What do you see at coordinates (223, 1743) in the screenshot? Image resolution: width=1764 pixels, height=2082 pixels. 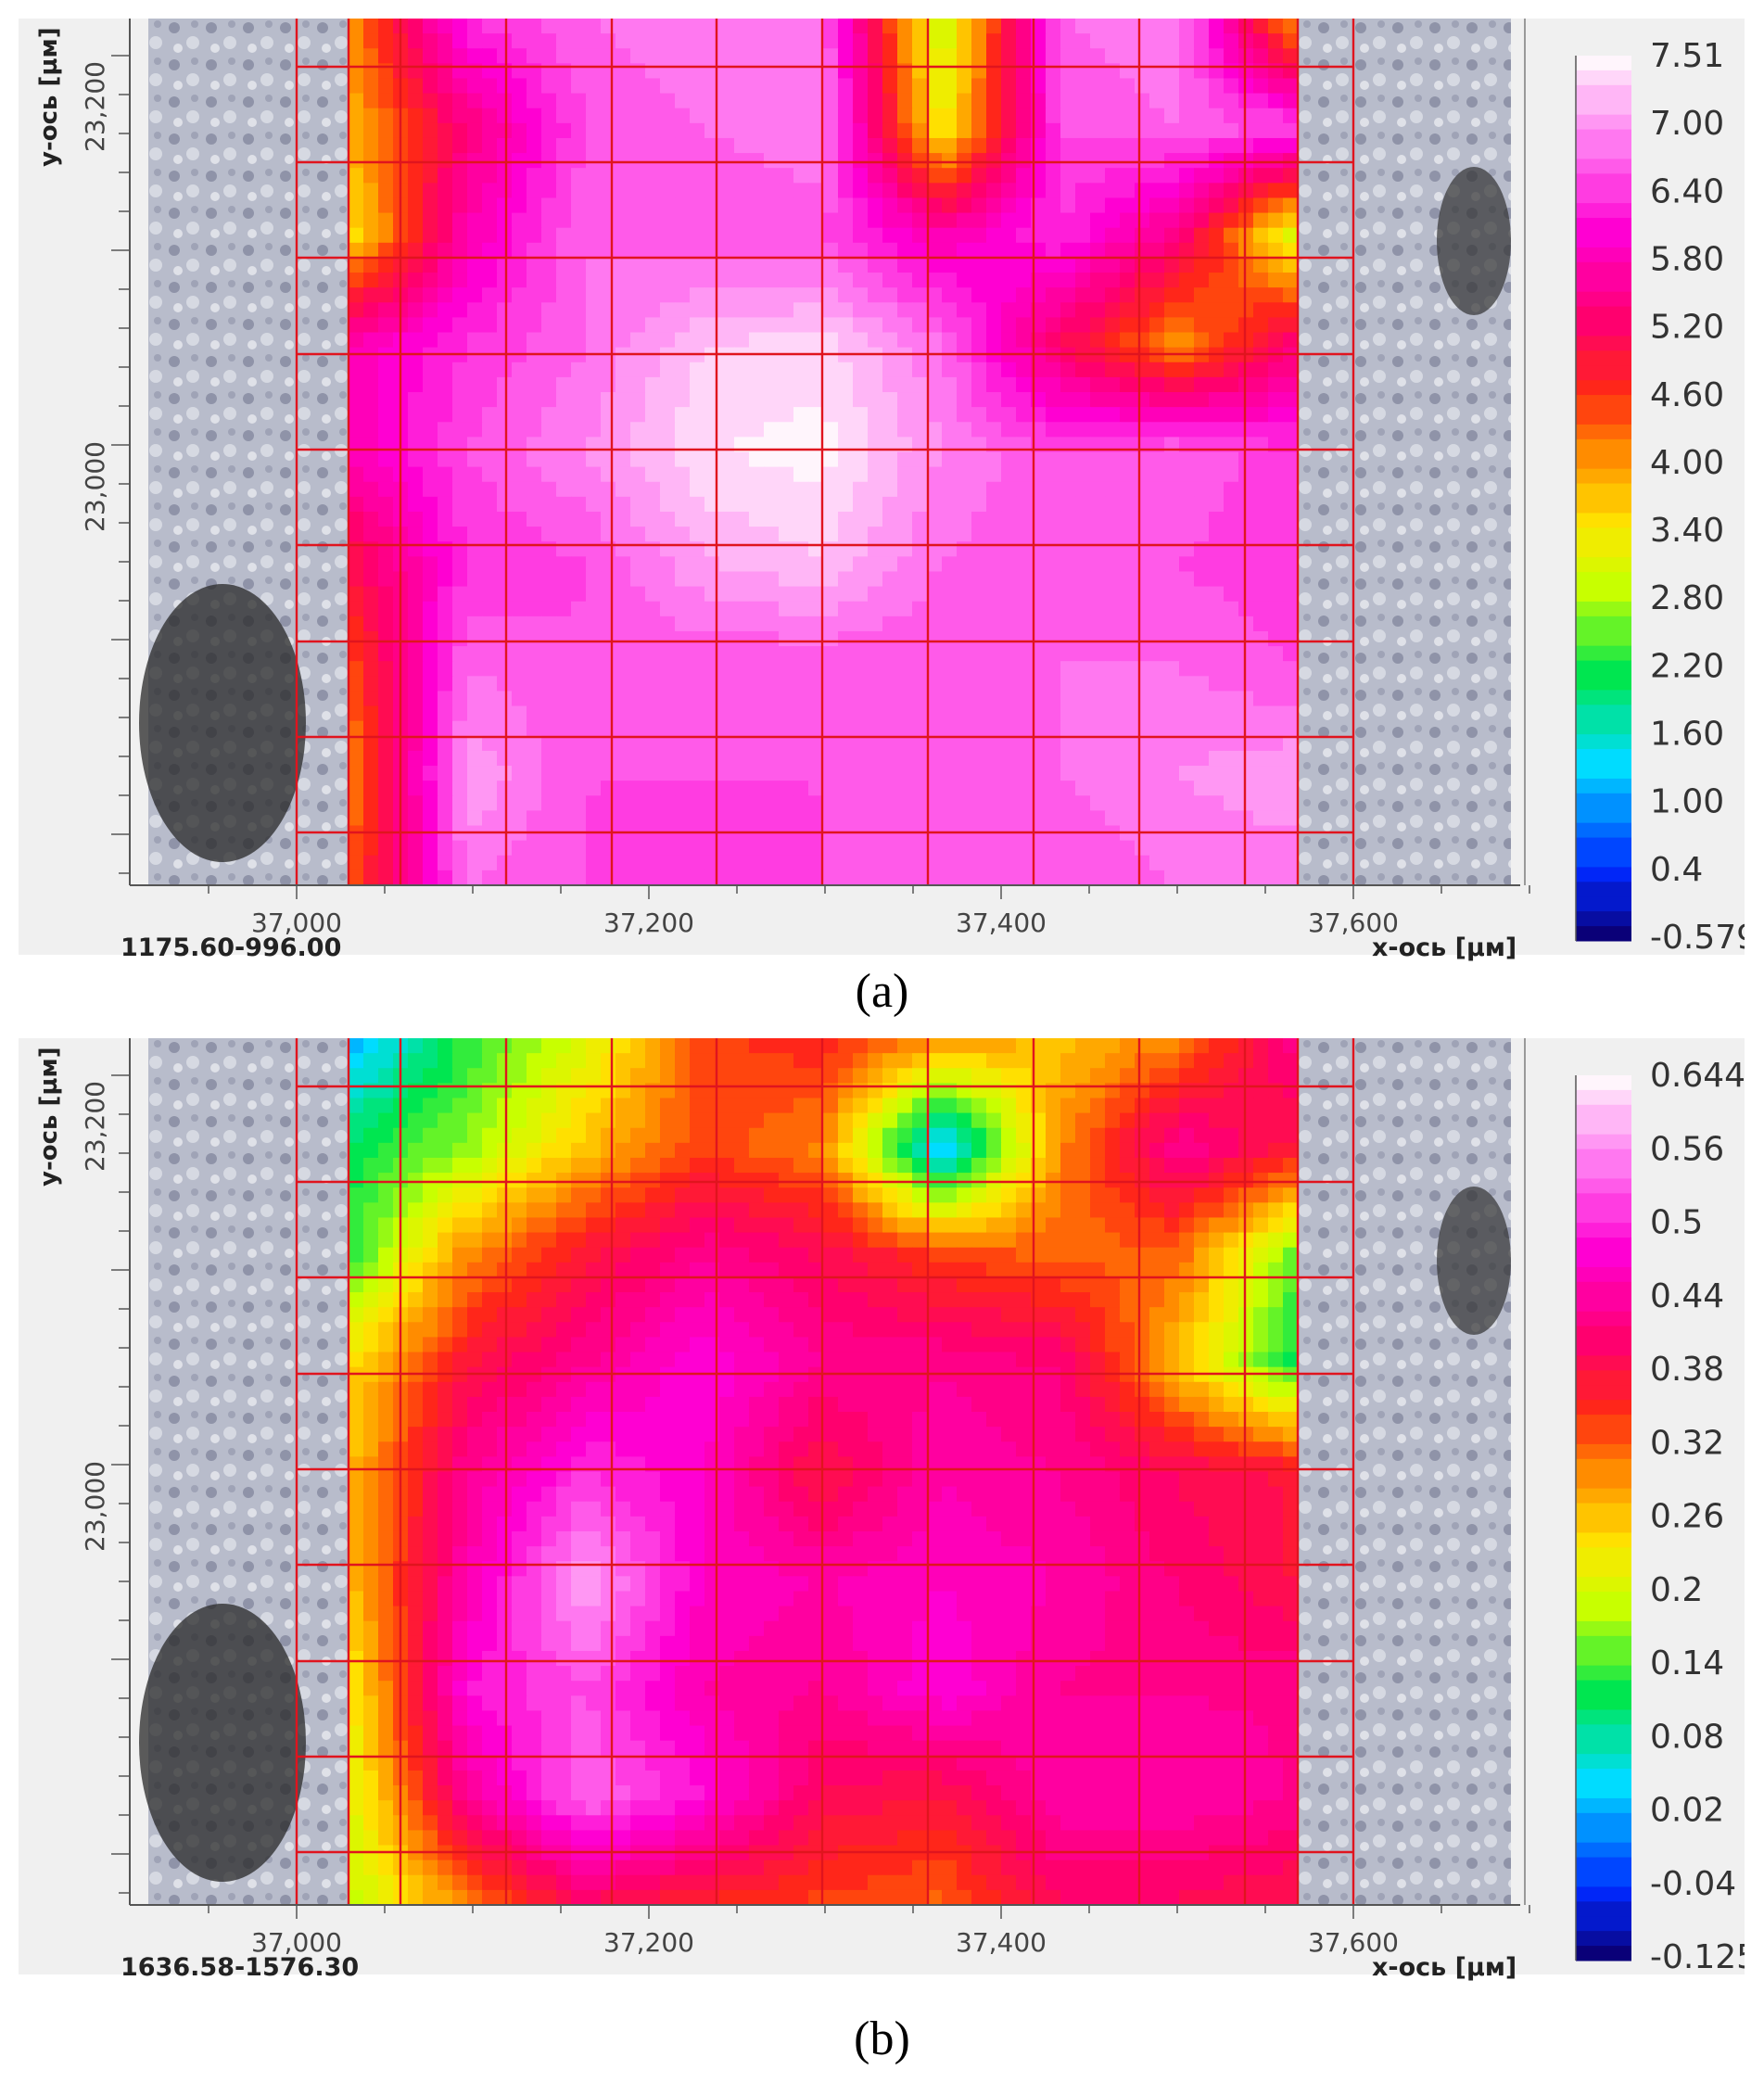 I see `image-dark-region` at bounding box center [223, 1743].